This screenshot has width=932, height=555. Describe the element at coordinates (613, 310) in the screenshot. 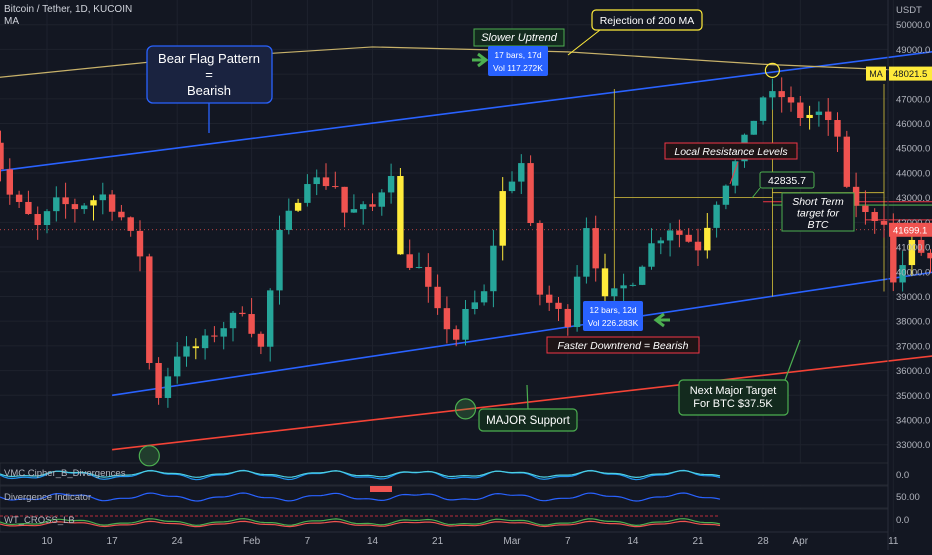

I see `measure-bottom-text: 12 bars, 12d` at that location.